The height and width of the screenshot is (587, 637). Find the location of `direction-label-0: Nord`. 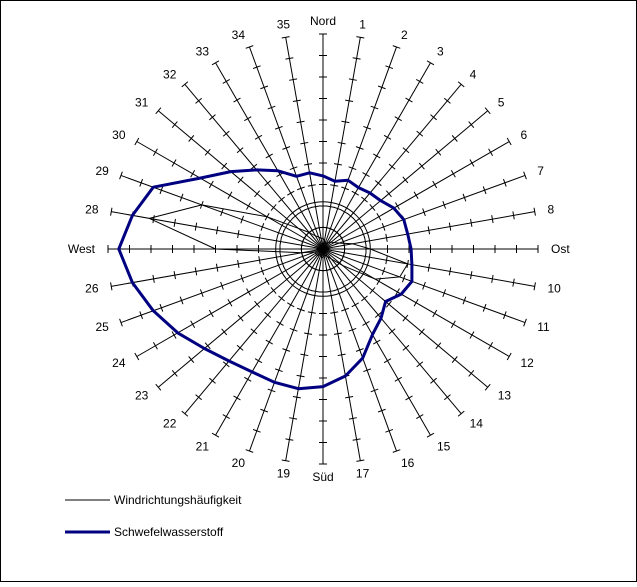

direction-label-0: Nord is located at coordinates (323, 21).